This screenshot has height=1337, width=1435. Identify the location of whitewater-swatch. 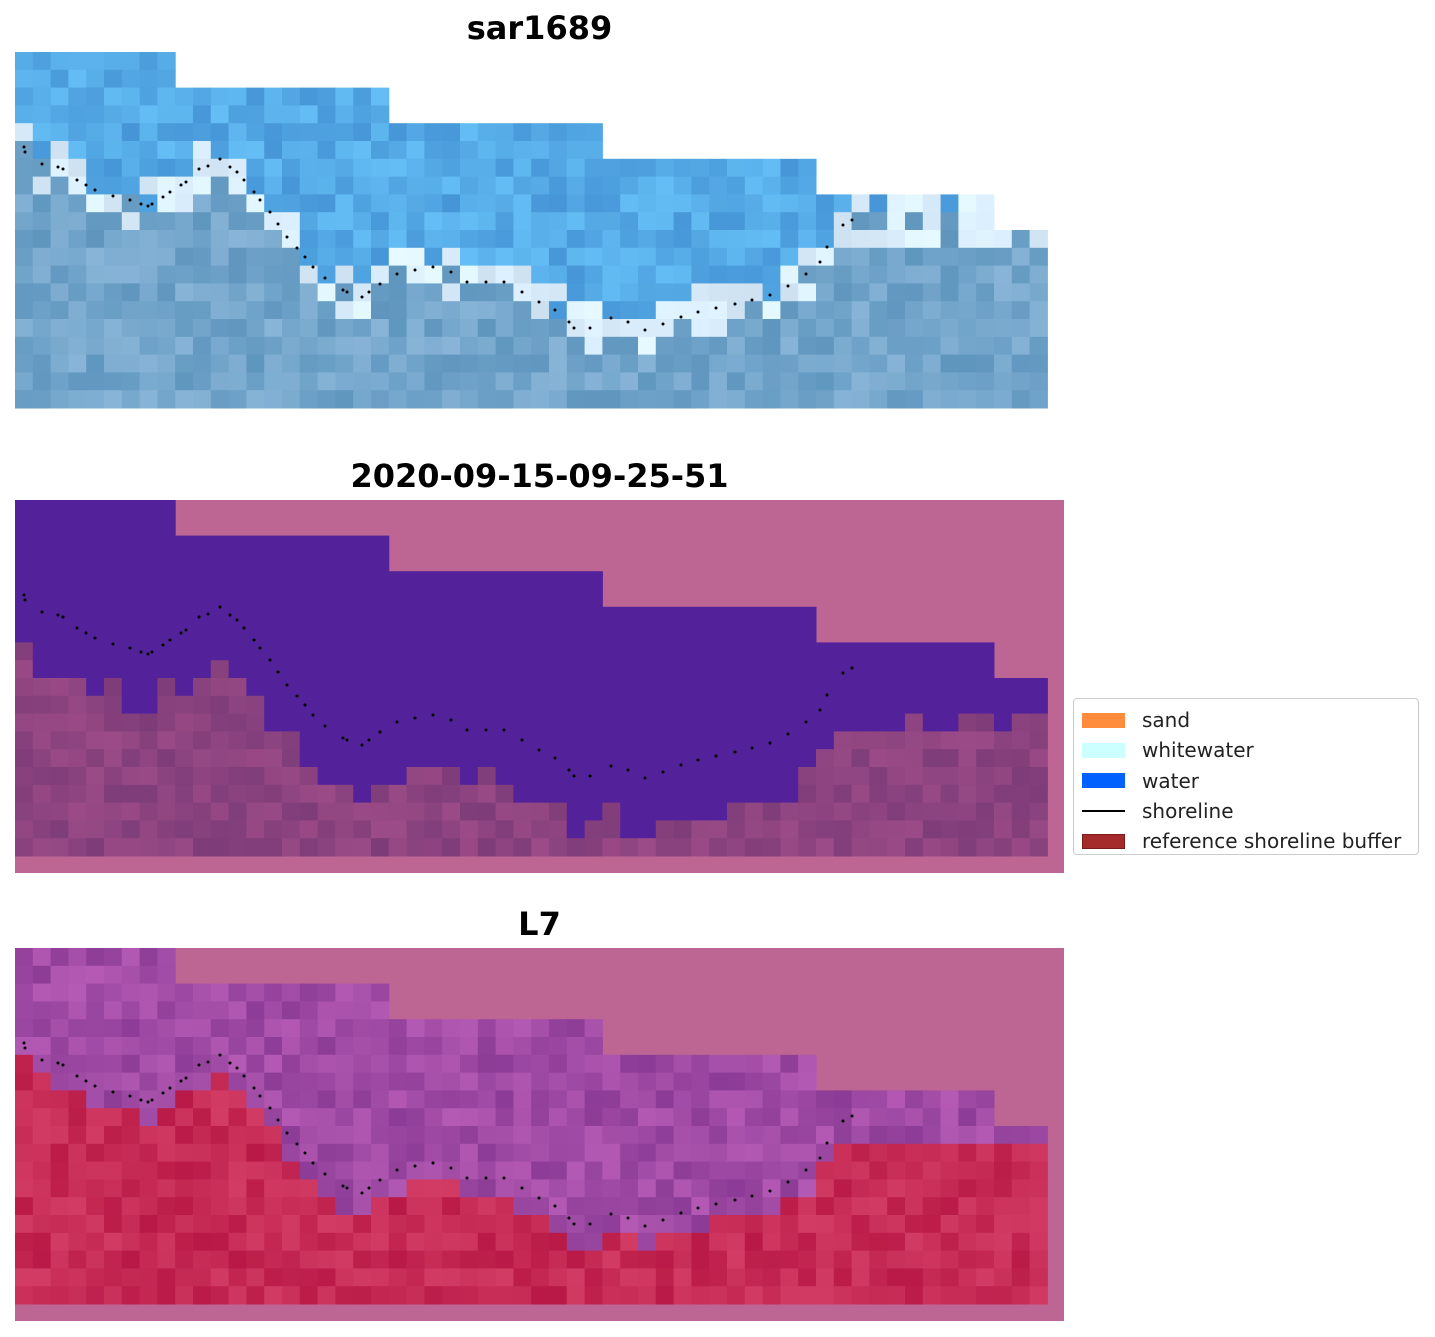
(1103, 750).